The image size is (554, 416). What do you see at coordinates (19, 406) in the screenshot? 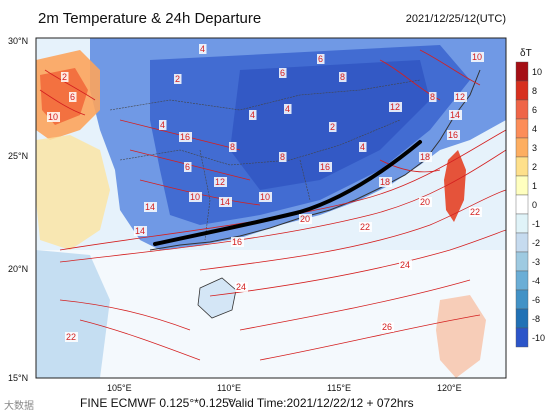
I see `watermark-logo: 大数据` at bounding box center [19, 406].